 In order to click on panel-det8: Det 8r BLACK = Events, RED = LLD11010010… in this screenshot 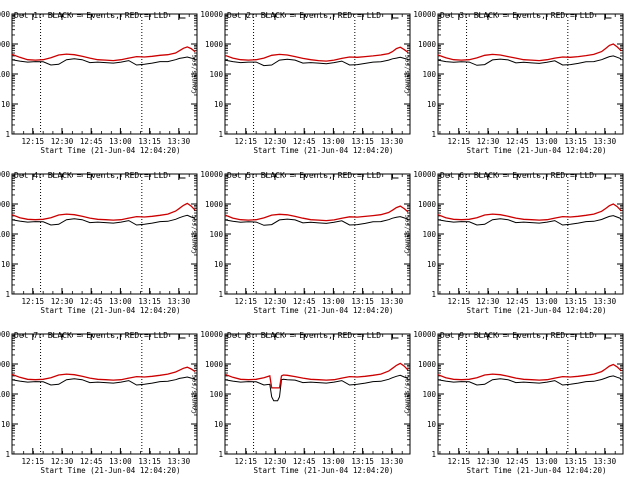, I will do `click(300, 402)`.